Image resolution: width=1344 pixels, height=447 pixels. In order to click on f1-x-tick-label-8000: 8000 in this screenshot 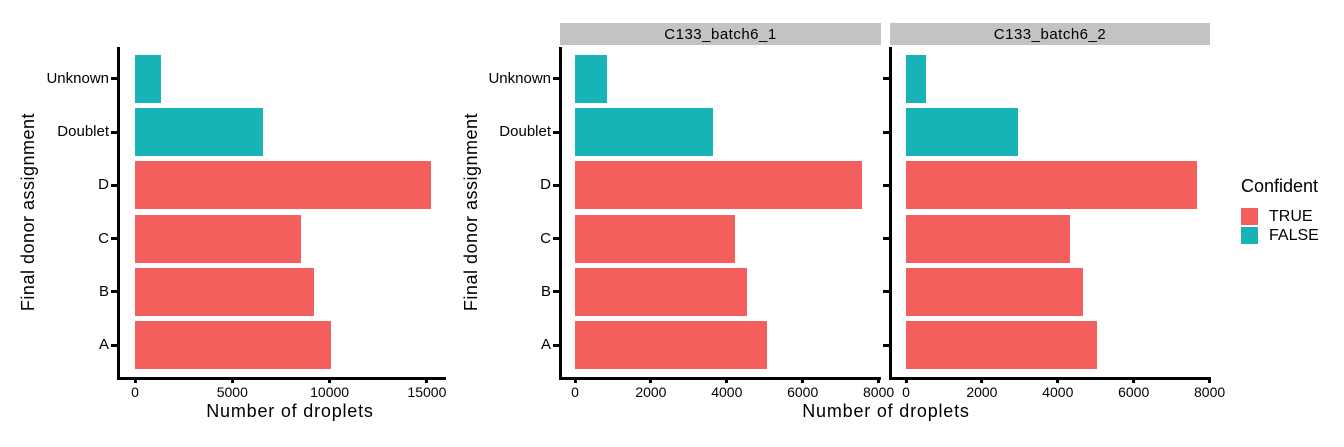, I will do `click(879, 392)`.